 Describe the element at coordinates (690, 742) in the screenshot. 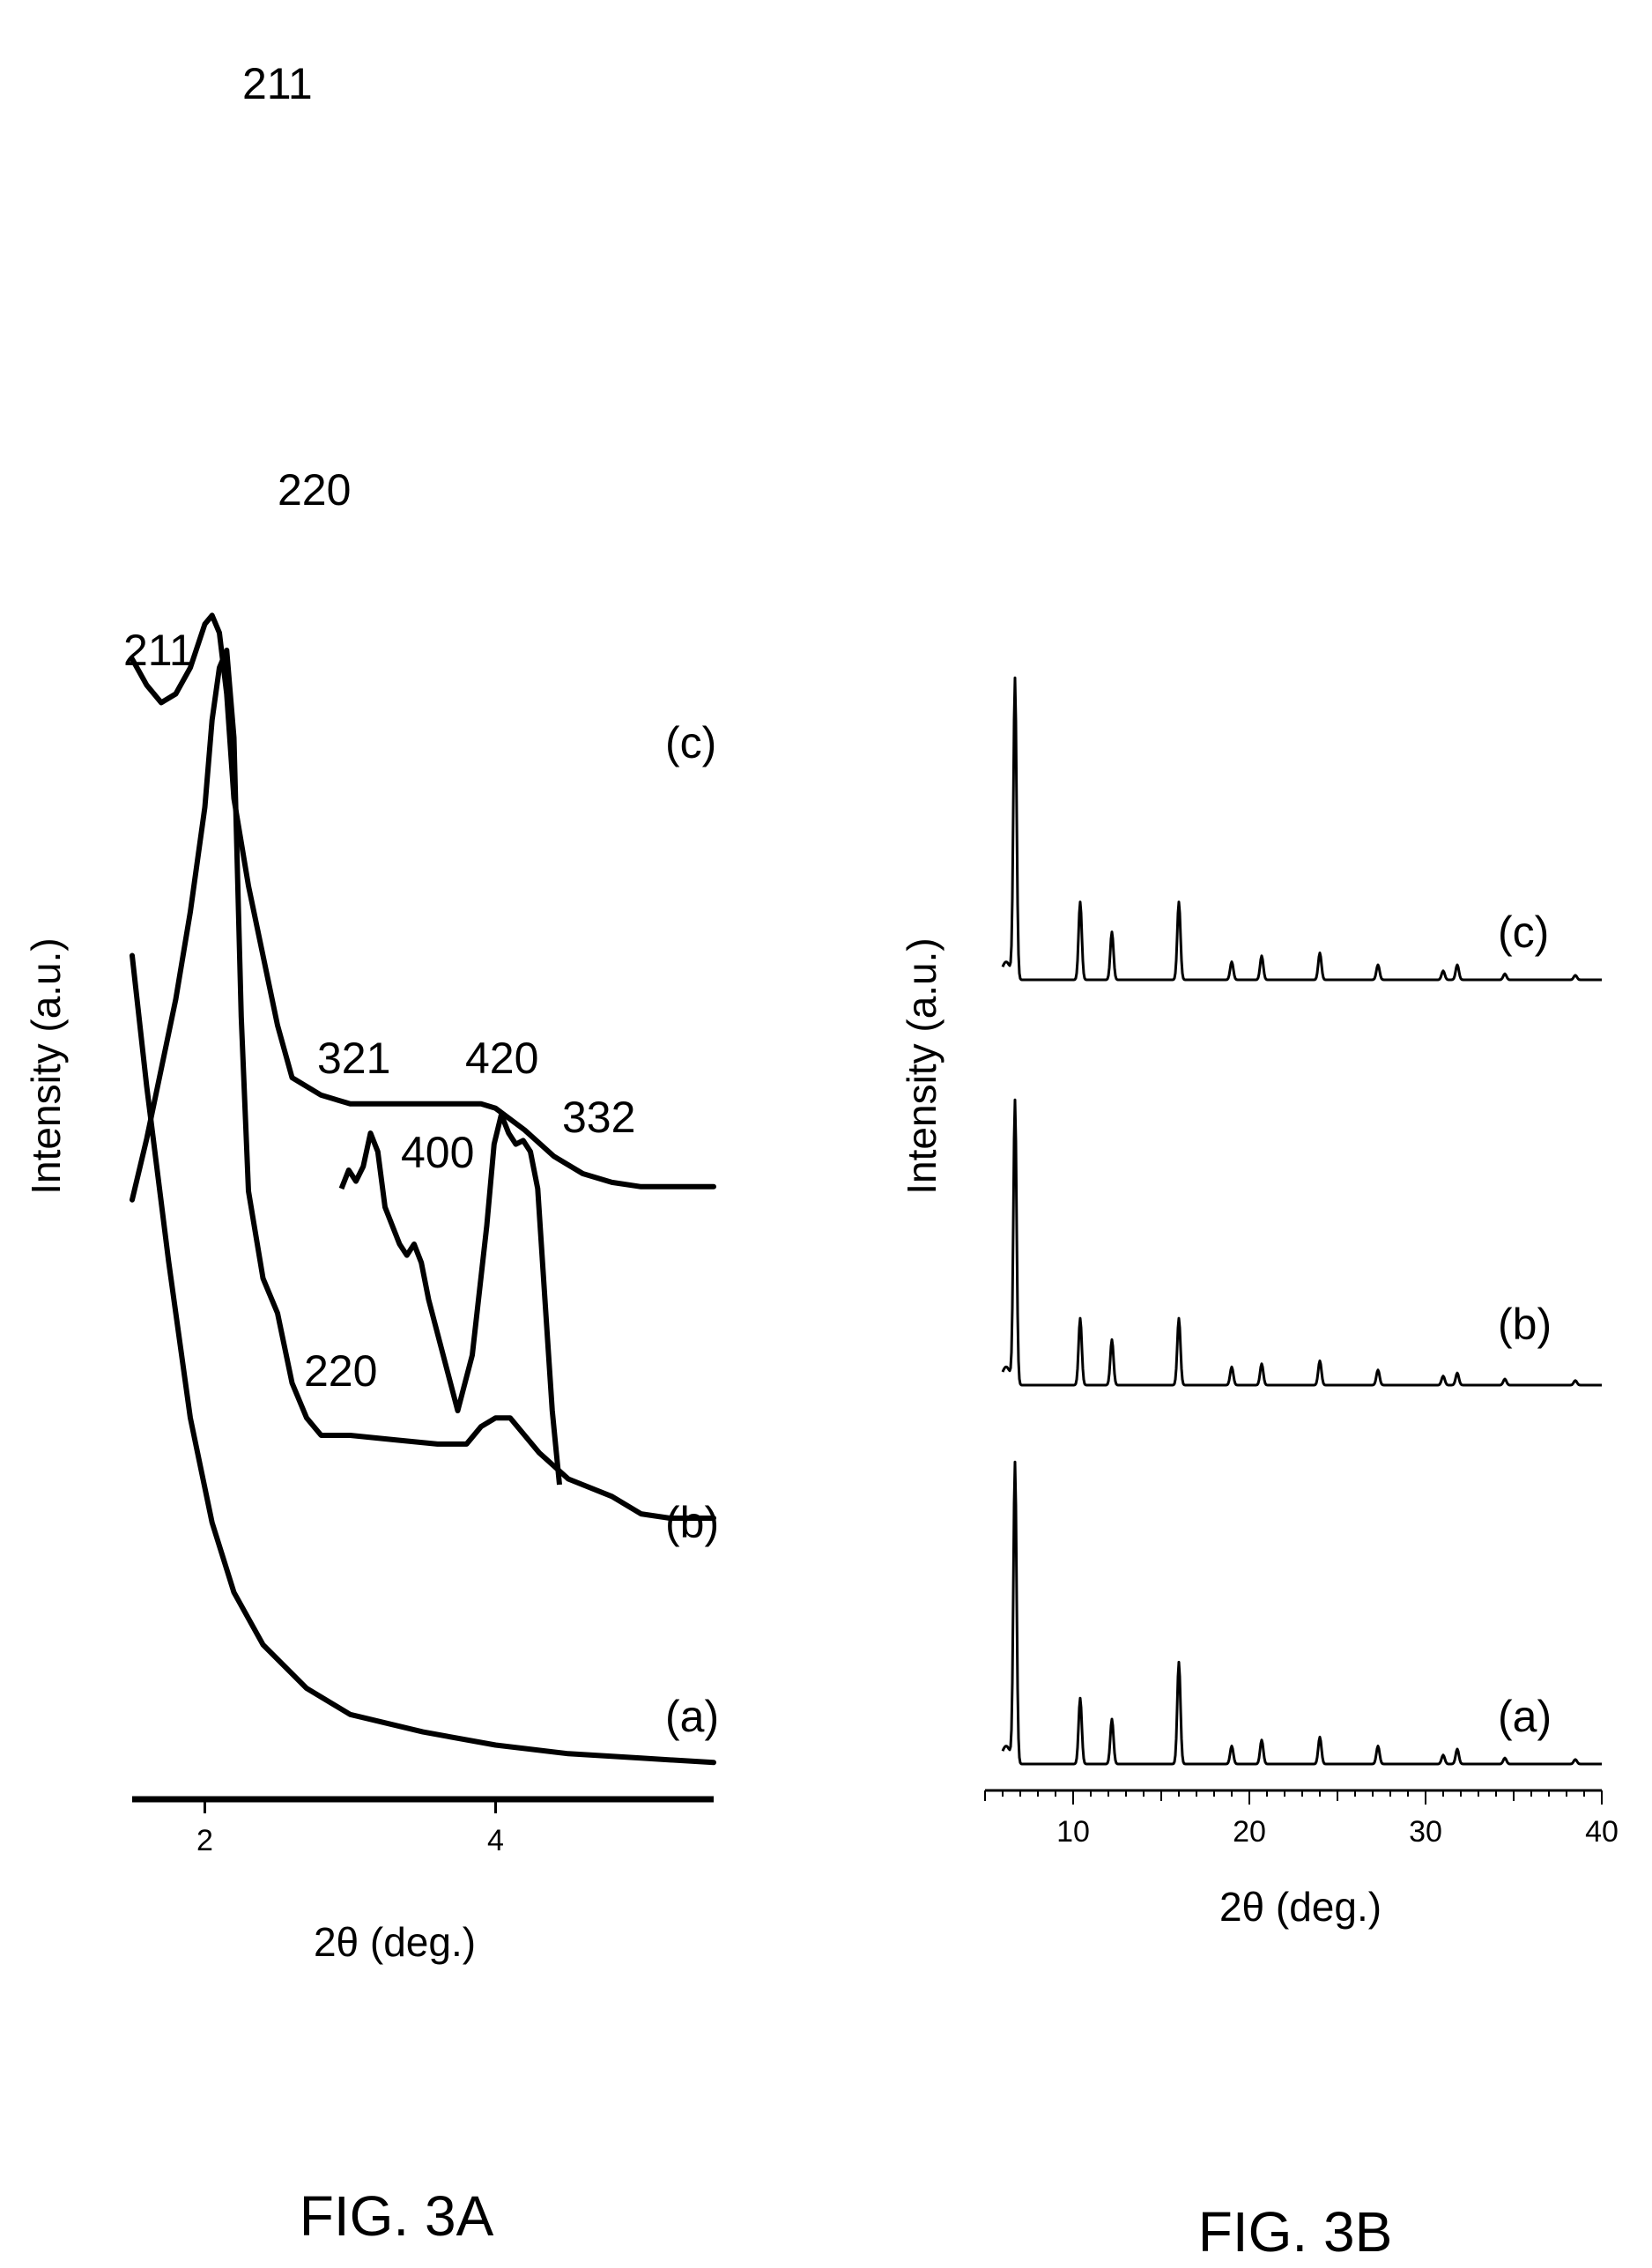

I see `fig3a-series-label-c: (c)` at that location.